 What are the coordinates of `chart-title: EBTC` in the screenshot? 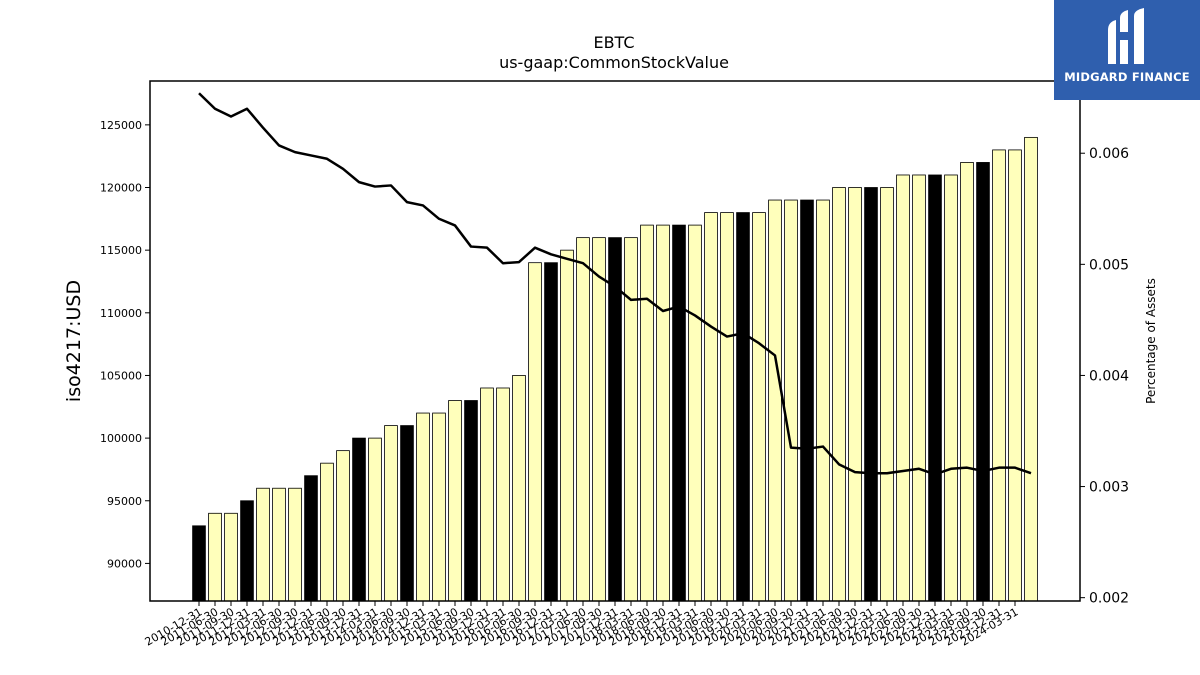 It's located at (613, 42).